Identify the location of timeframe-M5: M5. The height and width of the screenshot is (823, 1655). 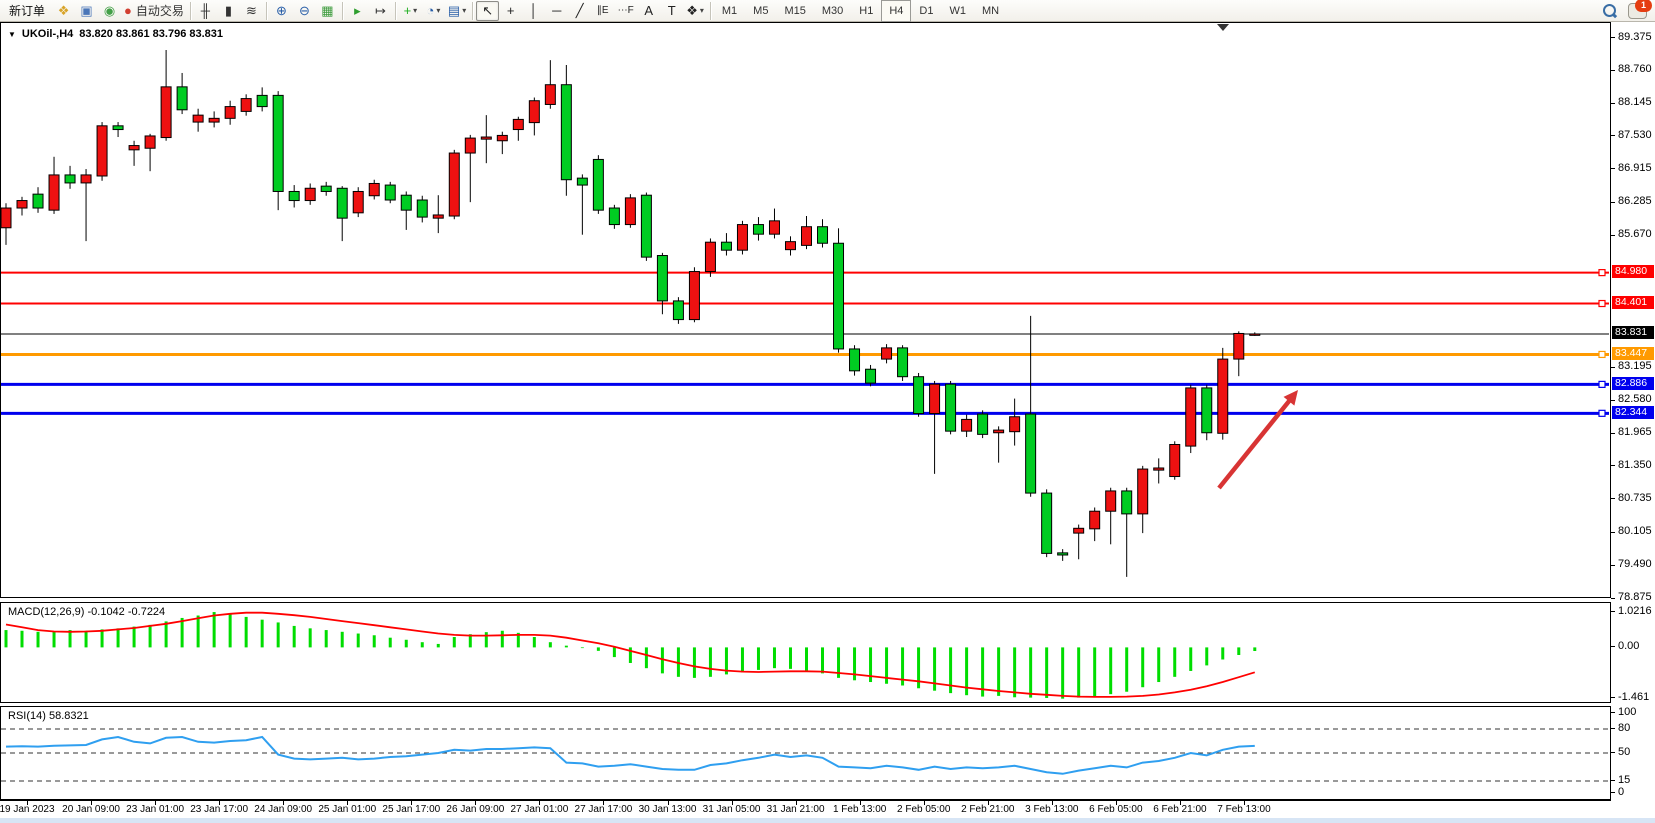
(761, 10).